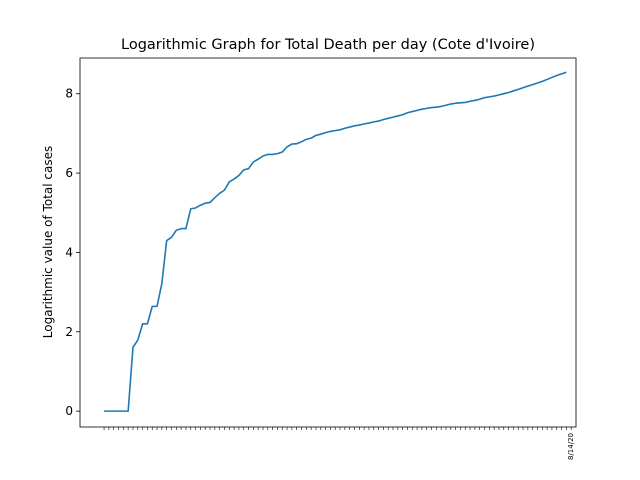 The height and width of the screenshot is (480, 640). I want to click on y-axis-label: Logarithmic value of Total cases, so click(48, 242).